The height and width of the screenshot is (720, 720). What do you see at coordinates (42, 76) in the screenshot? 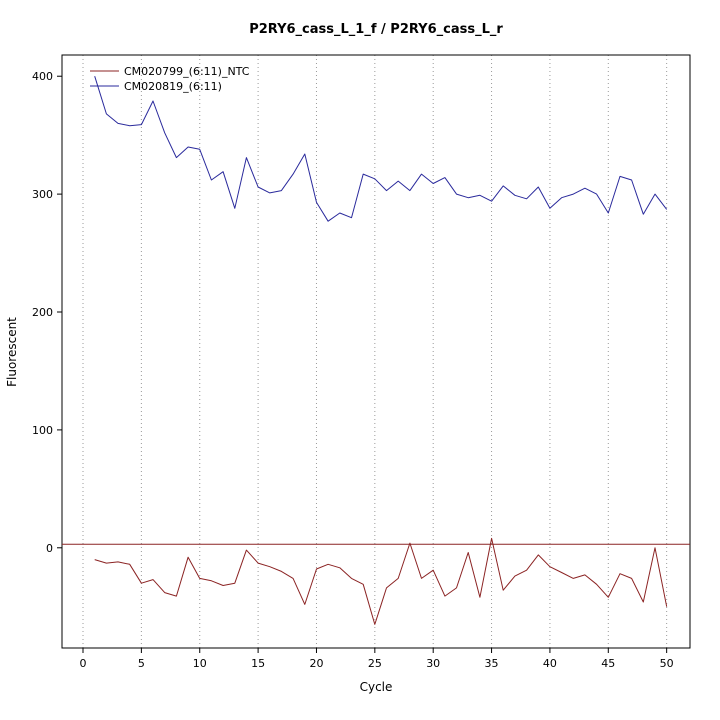
I see `y-tick-label-400: 400` at bounding box center [42, 76].